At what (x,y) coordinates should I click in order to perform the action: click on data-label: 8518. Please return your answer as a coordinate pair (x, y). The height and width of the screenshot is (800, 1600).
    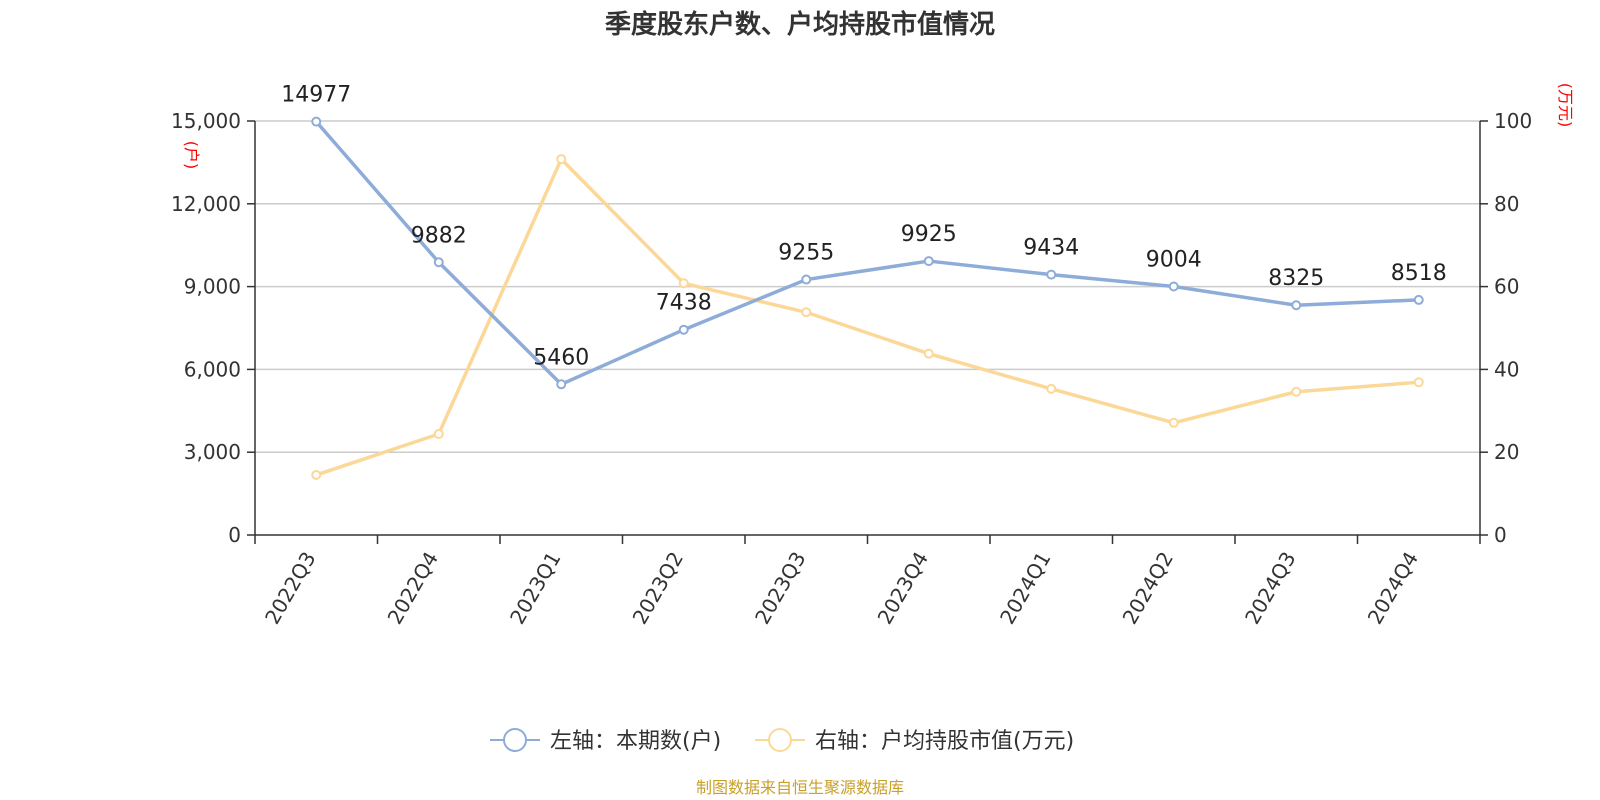
    Looking at the image, I should click on (1419, 273).